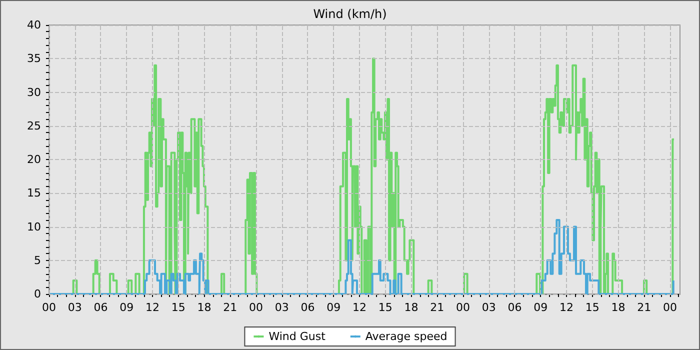  Describe the element at coordinates (34, 92) in the screenshot. I see `y-tick-label: 30` at that location.